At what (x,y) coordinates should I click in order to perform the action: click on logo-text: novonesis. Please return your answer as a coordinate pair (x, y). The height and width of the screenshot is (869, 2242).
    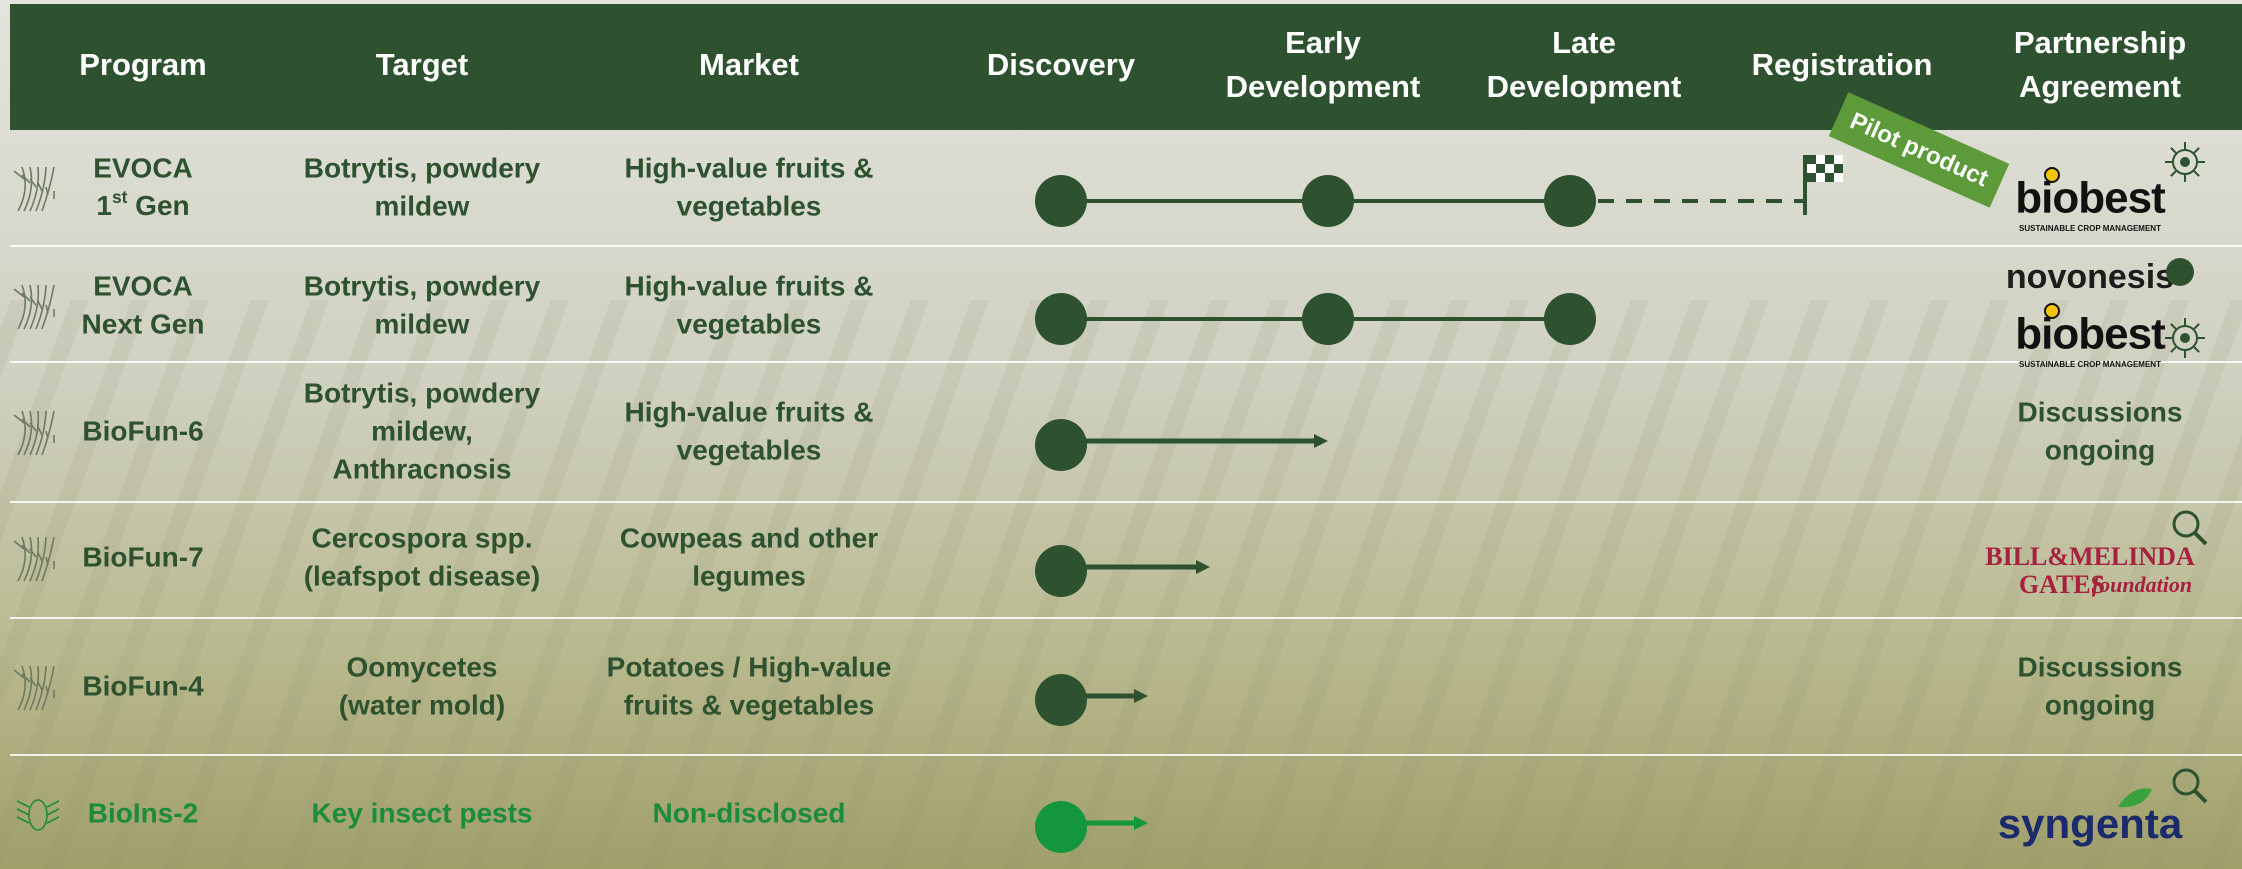
    Looking at the image, I should click on (2090, 277).